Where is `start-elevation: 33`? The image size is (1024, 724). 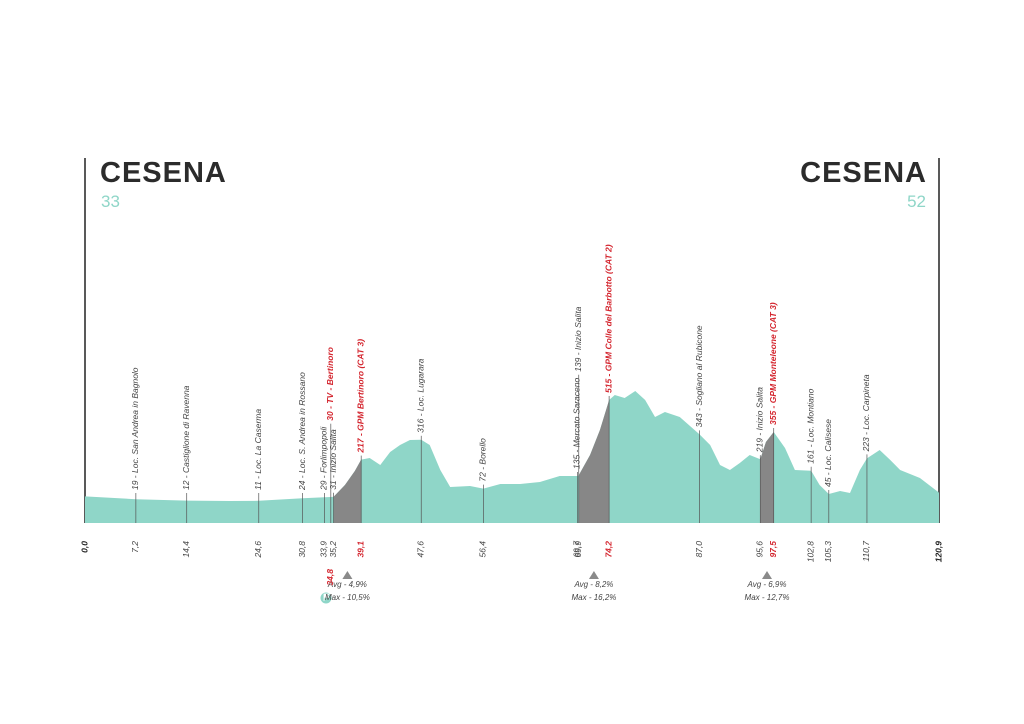
start-elevation: 33 is located at coordinates (110, 201).